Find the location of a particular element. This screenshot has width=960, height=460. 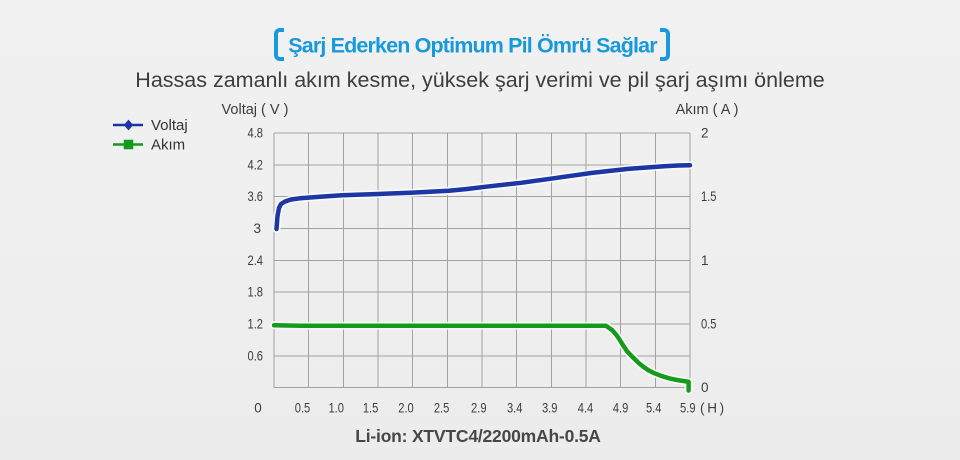

svg-text: 5.4 is located at coordinates (654, 408).